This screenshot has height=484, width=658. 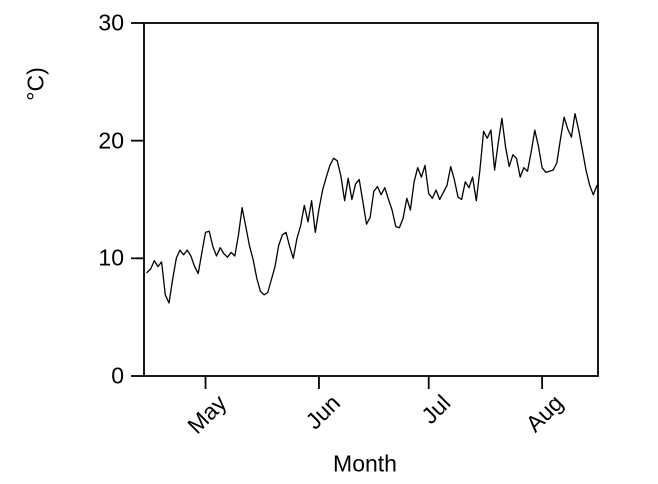 What do you see at coordinates (365, 463) in the screenshot?
I see `x-axis-title: Month` at bounding box center [365, 463].